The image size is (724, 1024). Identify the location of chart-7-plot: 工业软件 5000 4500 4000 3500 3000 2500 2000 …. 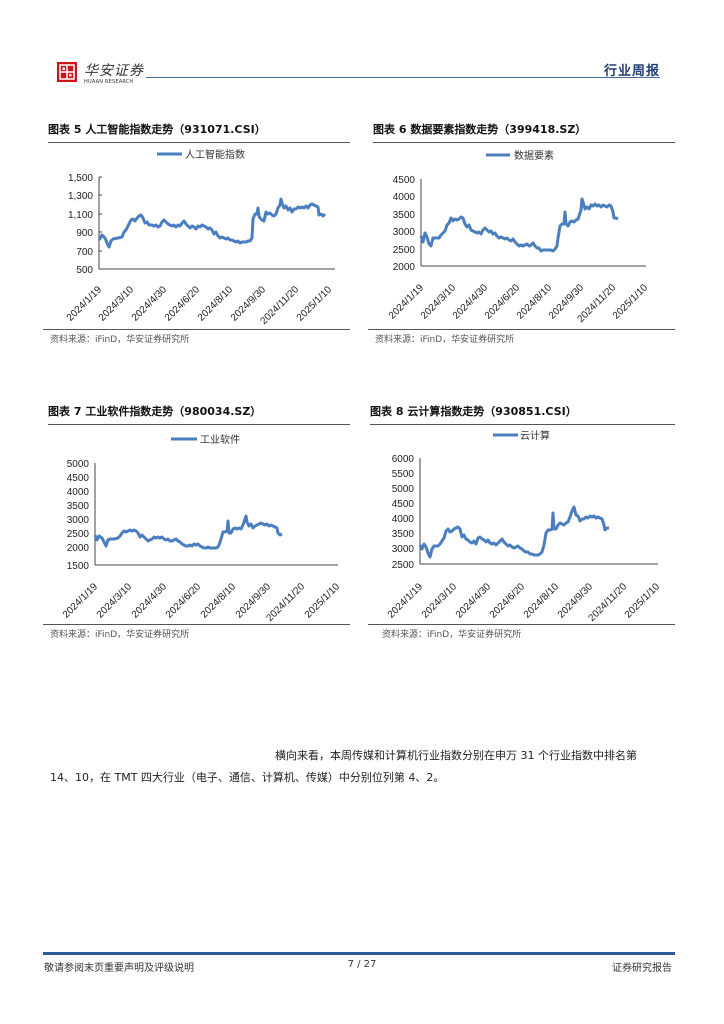
(202, 528).